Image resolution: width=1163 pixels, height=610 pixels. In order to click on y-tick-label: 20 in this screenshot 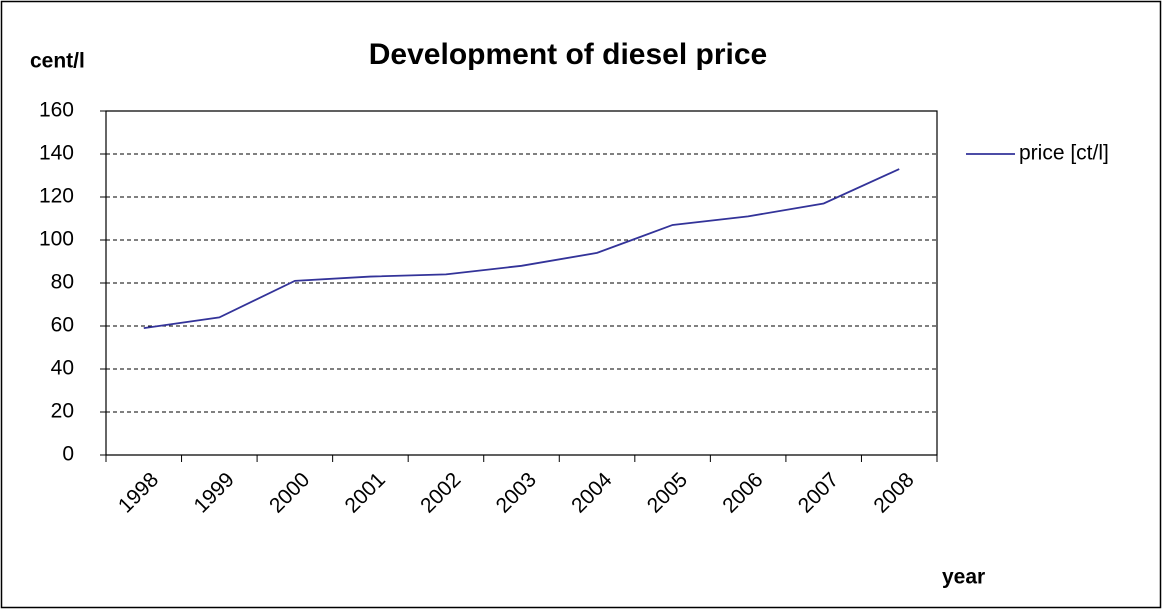, I will do `click(62, 411)`.